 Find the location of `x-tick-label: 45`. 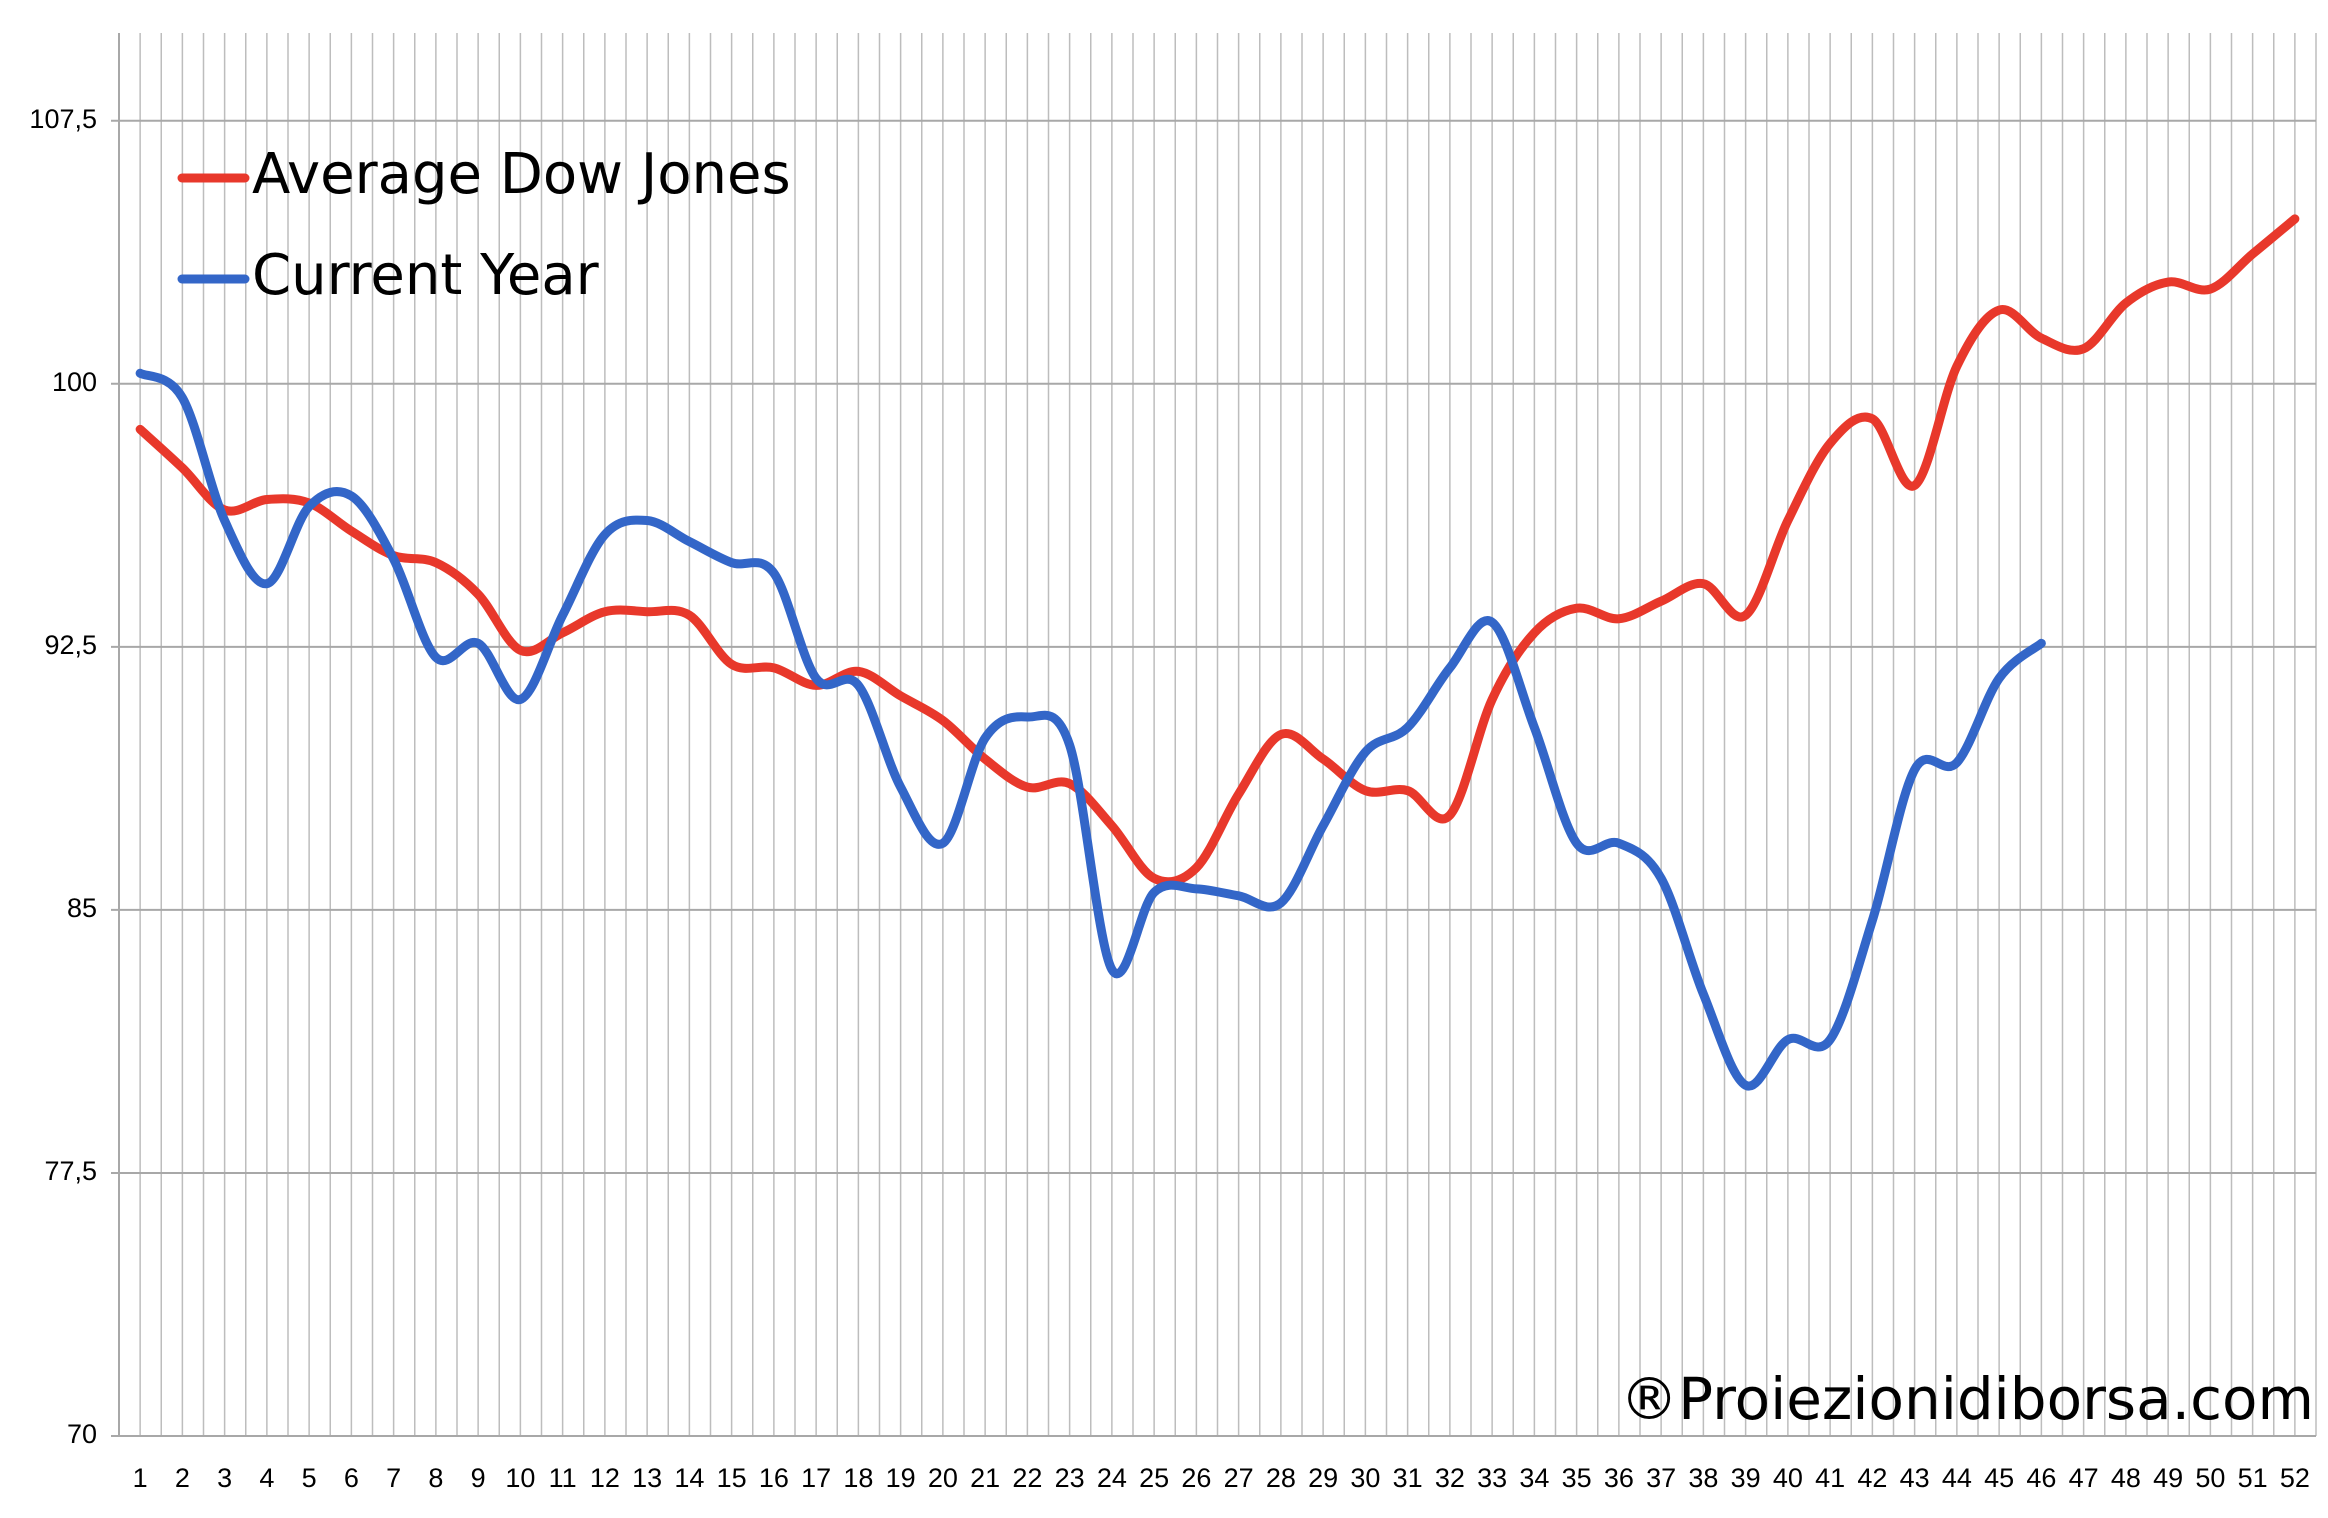

x-tick-label: 45 is located at coordinates (1999, 1478).